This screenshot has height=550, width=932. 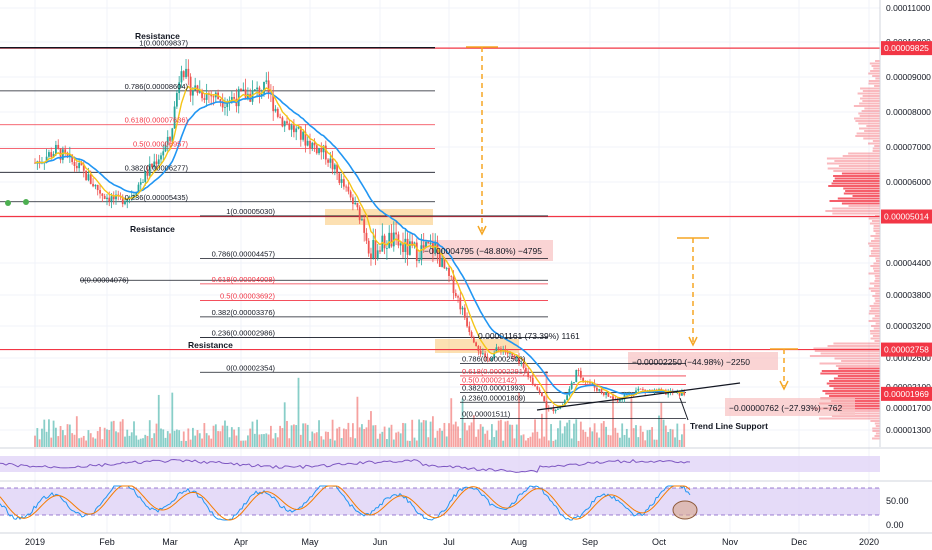 I want to click on fib-level-label: 0.236(0.00002986), so click(x=244, y=332).